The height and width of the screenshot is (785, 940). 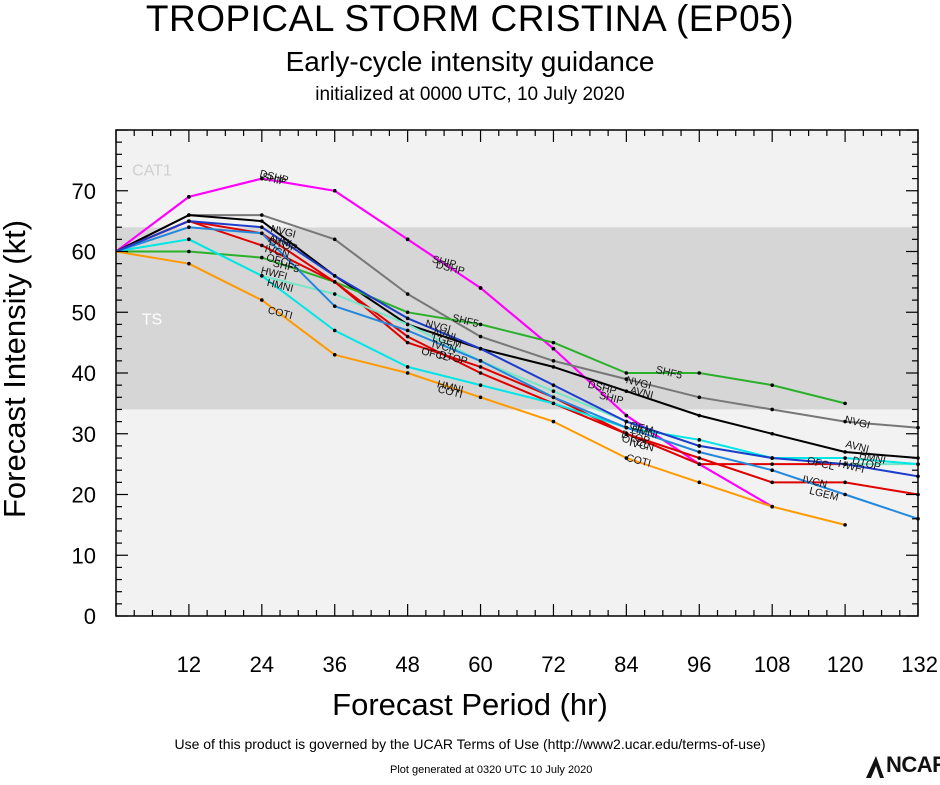 I want to click on band-cat1, so click(x=517, y=179).